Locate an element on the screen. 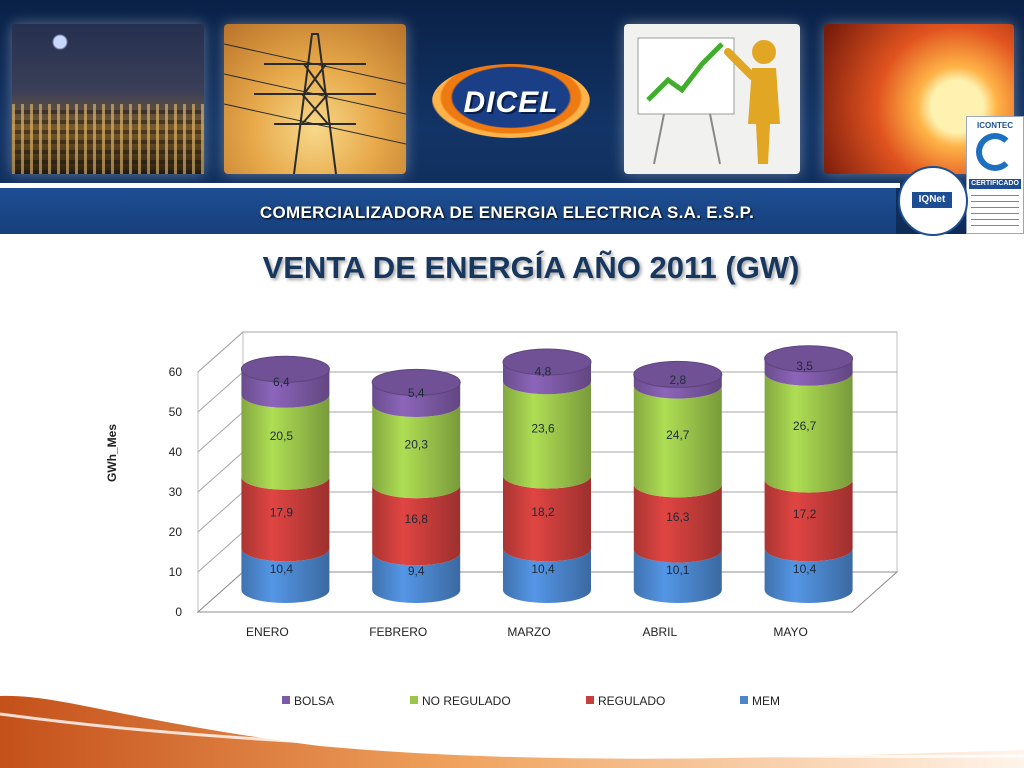 The height and width of the screenshot is (768, 1024). bar-stack-marzo: 10,4 18,2 23,6 4,8 is located at coordinates (547, 475).